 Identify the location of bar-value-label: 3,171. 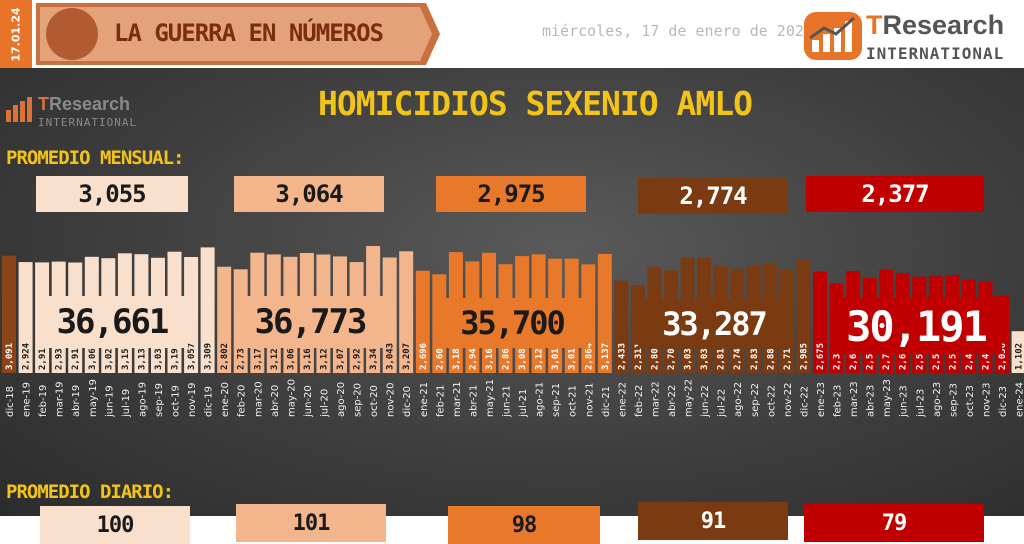
(258, 356).